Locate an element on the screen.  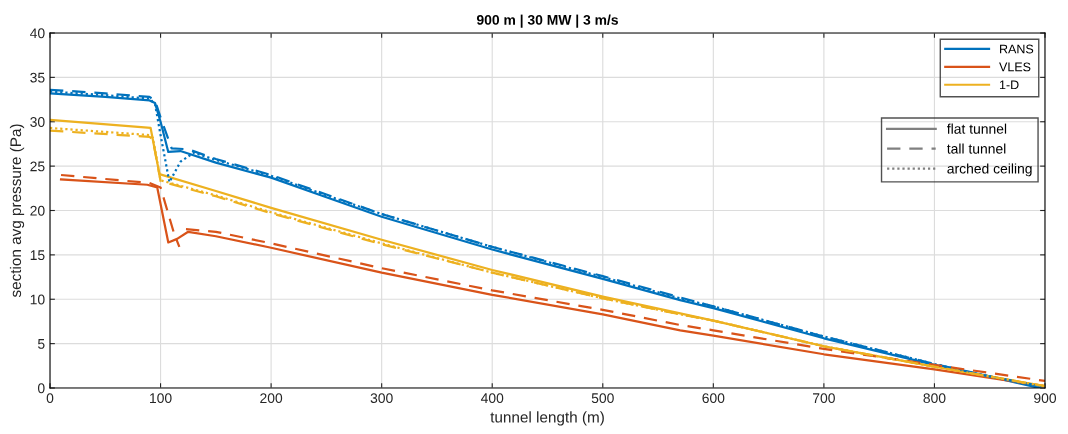
y-tick-label: 35 is located at coordinates (37, 77).